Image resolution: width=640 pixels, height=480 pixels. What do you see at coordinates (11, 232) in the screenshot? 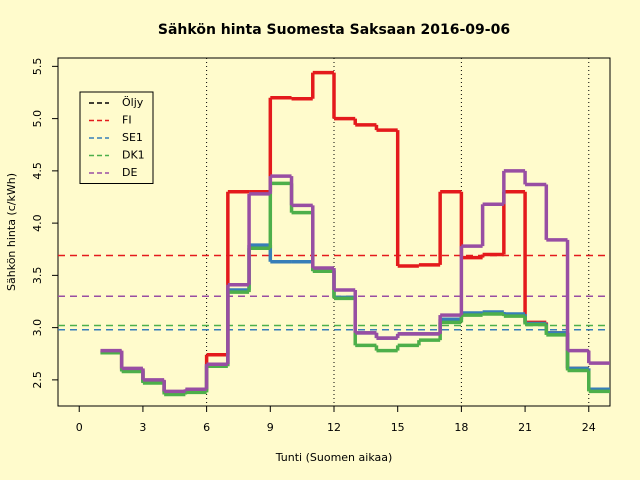
I see `y-axis-label: Sähkön hinta (c/kWh)` at bounding box center [11, 232].